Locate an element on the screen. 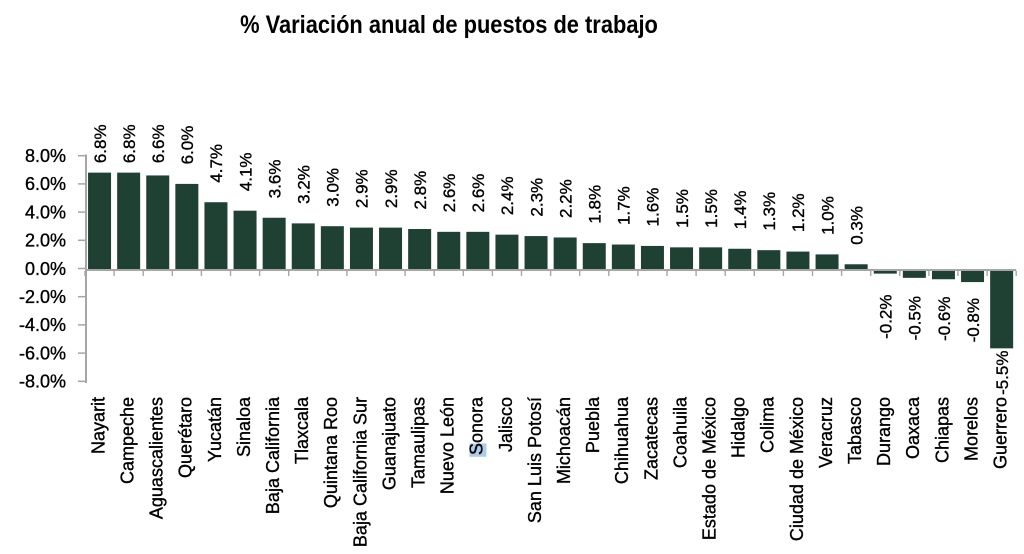  svg-text: Zacatecas is located at coordinates (651, 438).